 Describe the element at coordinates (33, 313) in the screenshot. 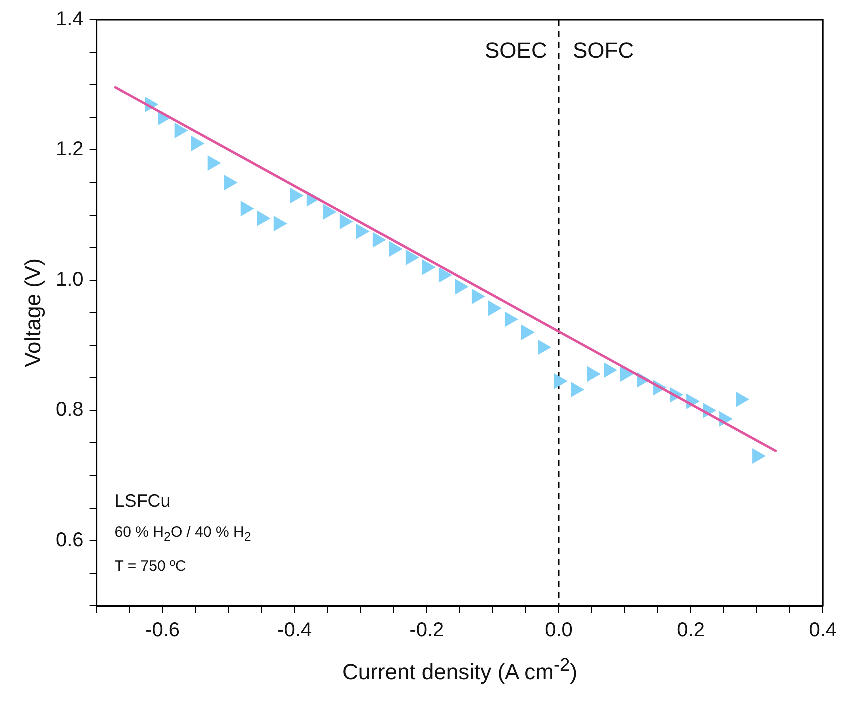

I see `y-axis-title: Voltage (V)` at that location.